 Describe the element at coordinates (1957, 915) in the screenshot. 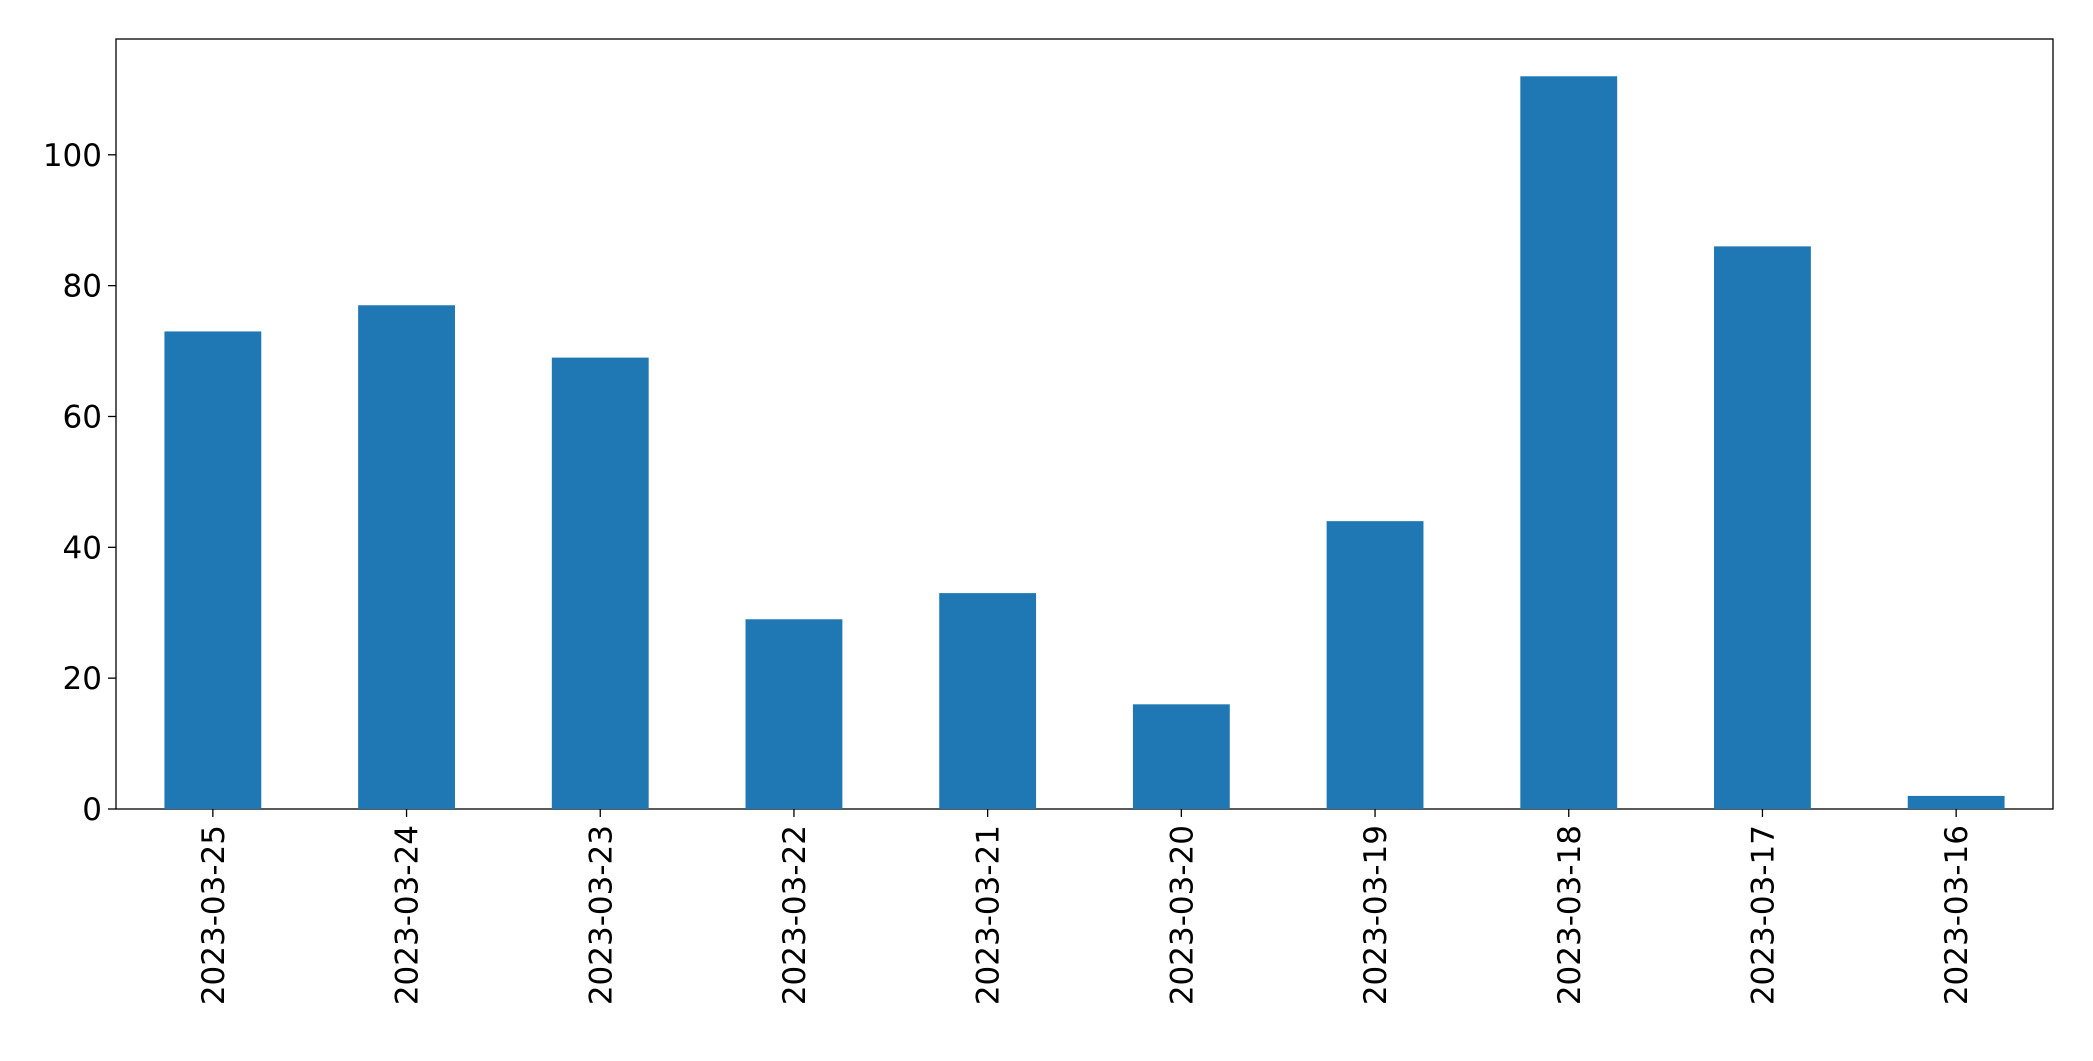

I see `x-tick-label: 2023-03-16` at that location.